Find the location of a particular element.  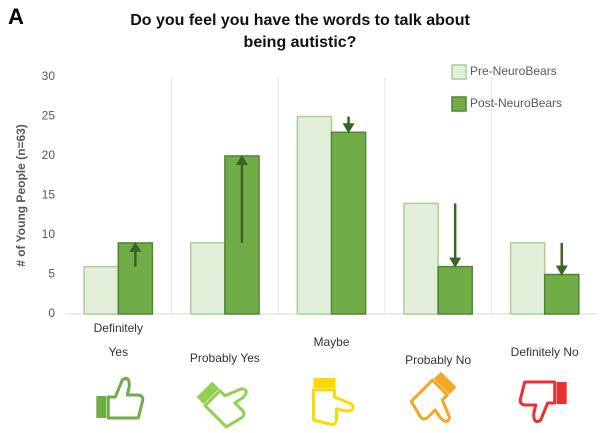

x-tick-label: Definitely No is located at coordinates (544, 352).